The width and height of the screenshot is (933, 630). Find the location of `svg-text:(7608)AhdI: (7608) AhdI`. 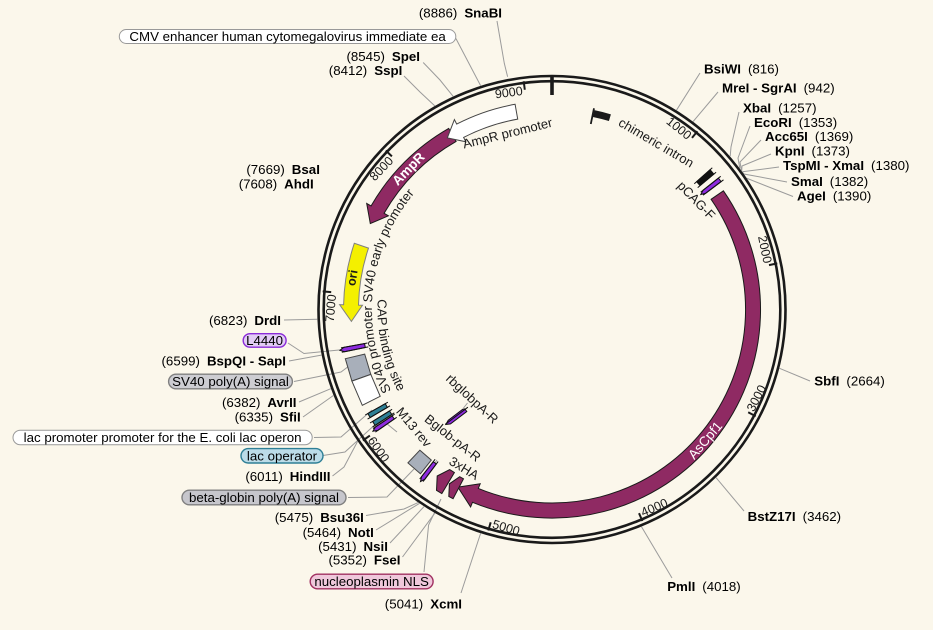

svg-text:(7608)AhdI: (7608) AhdI is located at coordinates (276, 184).